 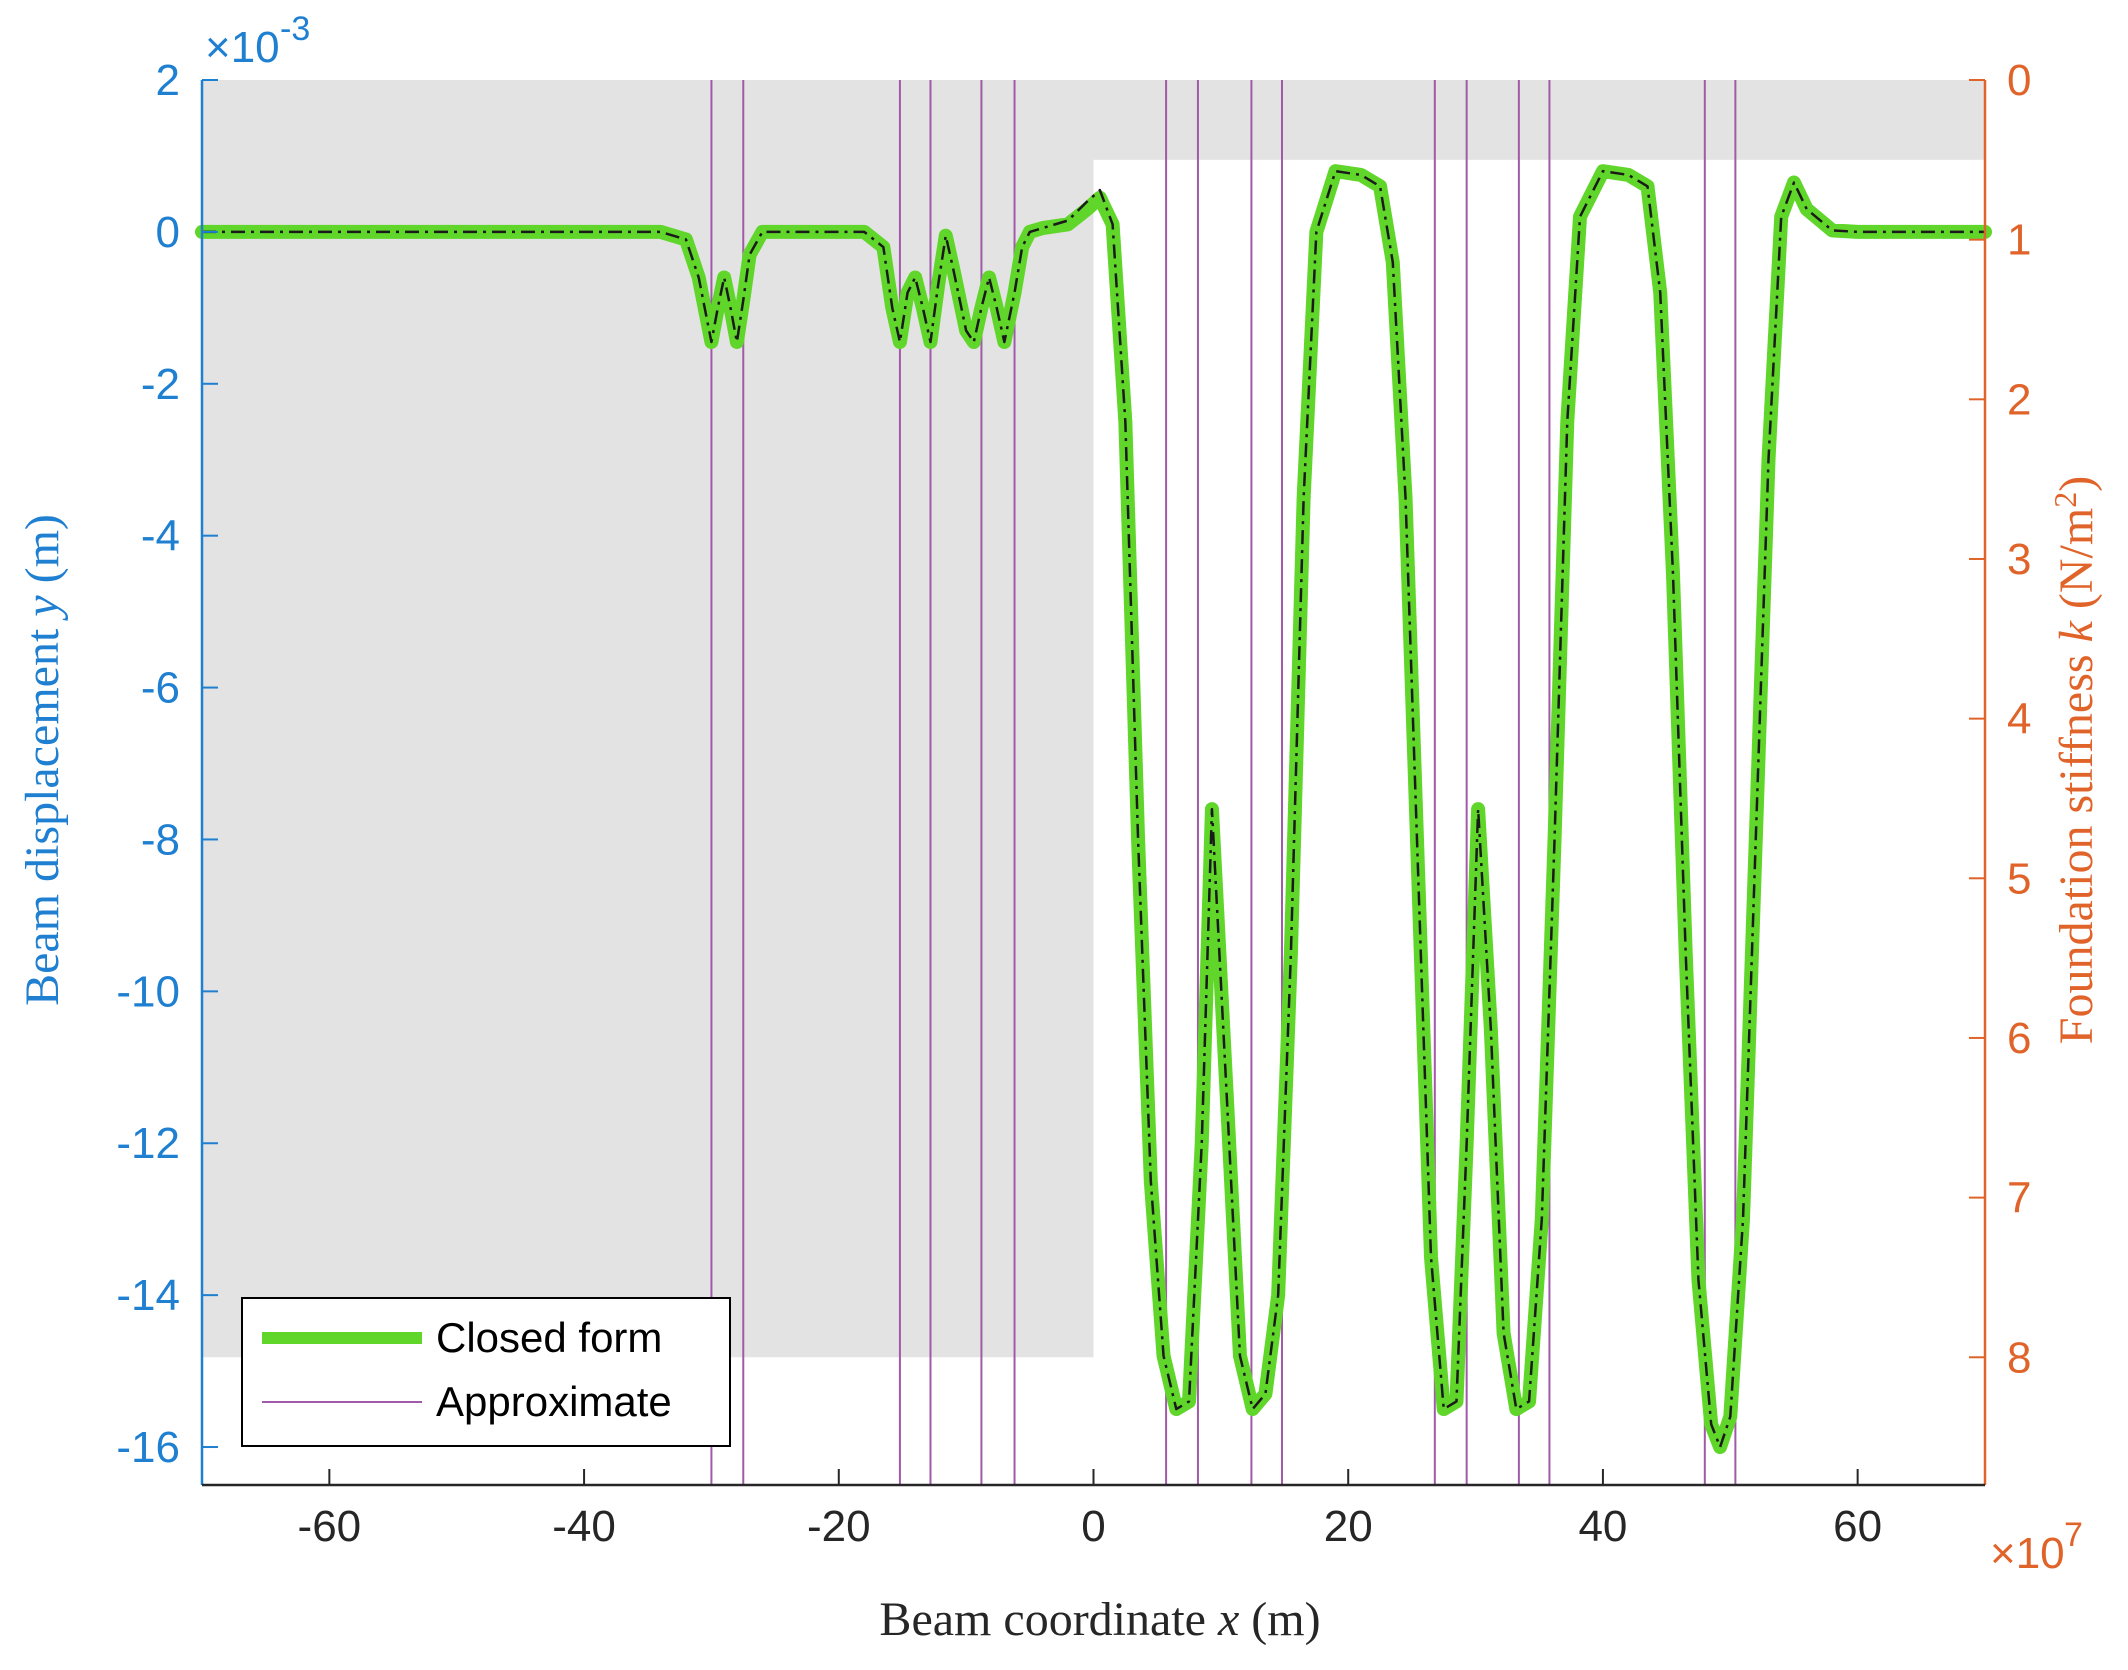 I want to click on x-axis-label-var: x, so click(x=1228, y=1619).